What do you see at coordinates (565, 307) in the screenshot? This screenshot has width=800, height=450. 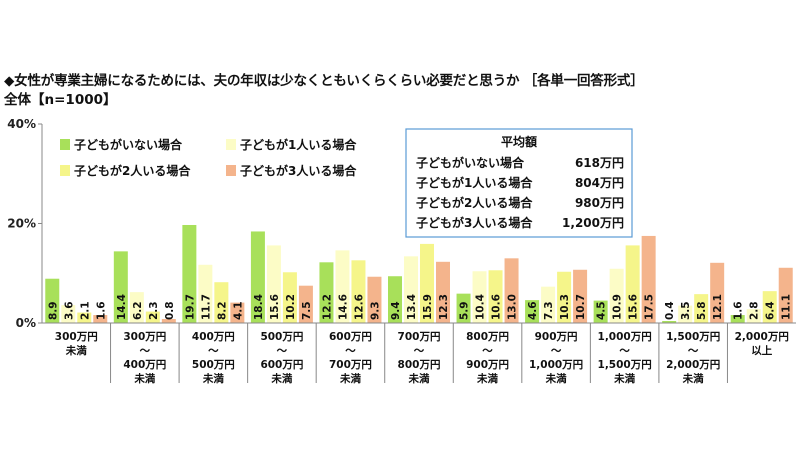 I see `data-label: 10.3` at bounding box center [565, 307].